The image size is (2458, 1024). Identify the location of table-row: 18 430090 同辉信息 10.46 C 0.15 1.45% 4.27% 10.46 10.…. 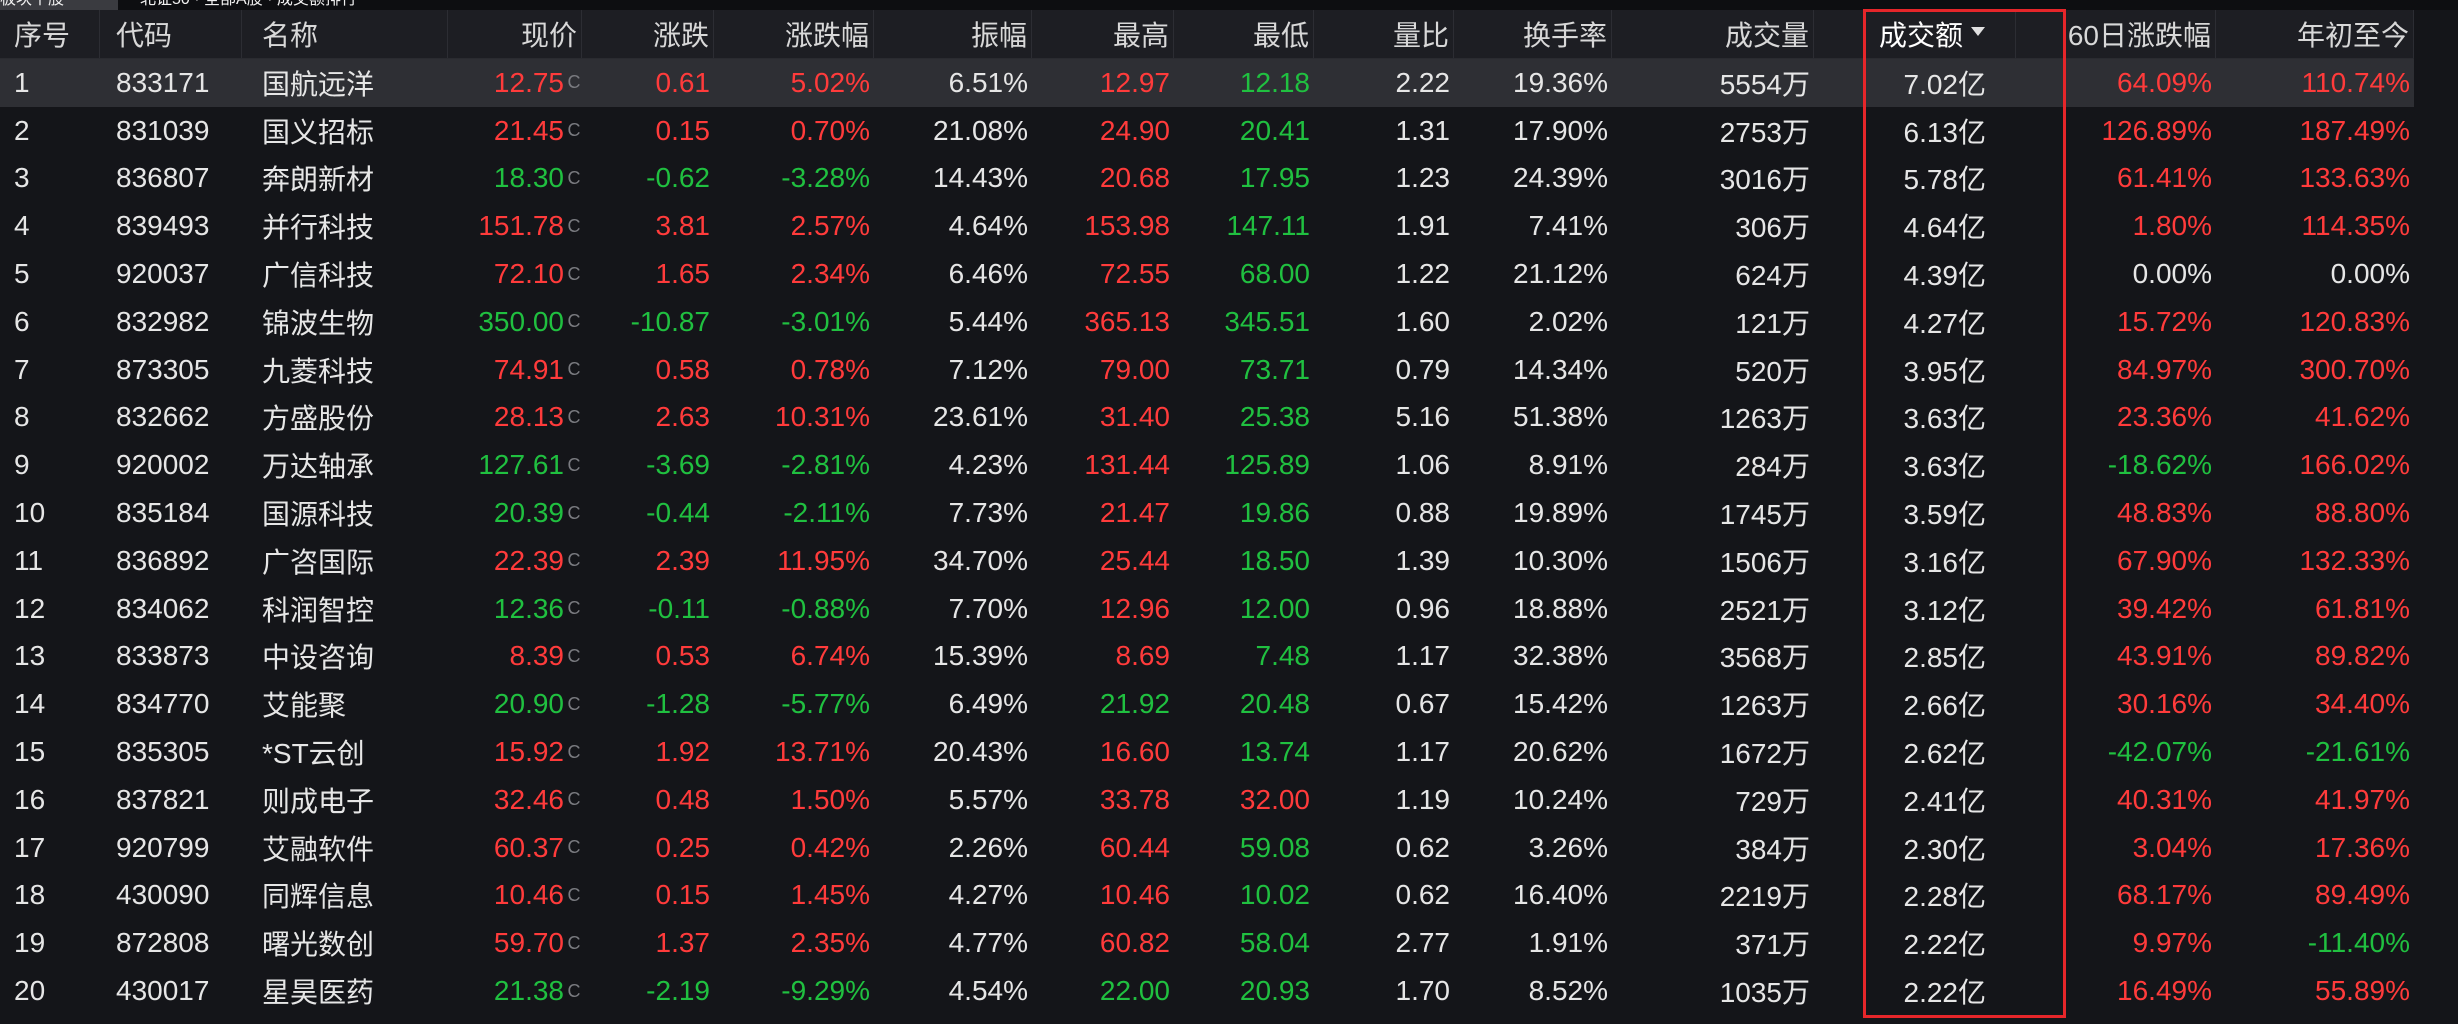
(1229, 895).